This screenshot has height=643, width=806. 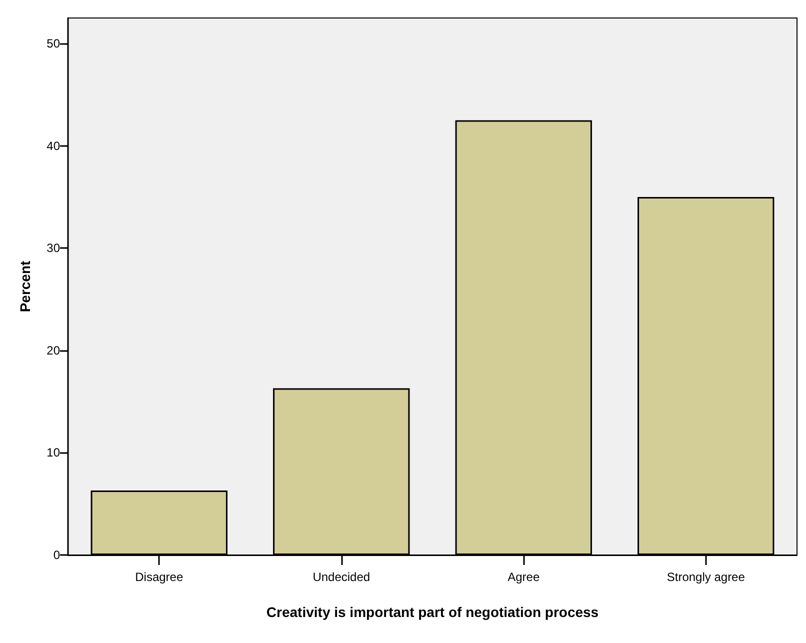 I want to click on x-tick-label: Undecided, so click(x=341, y=577).